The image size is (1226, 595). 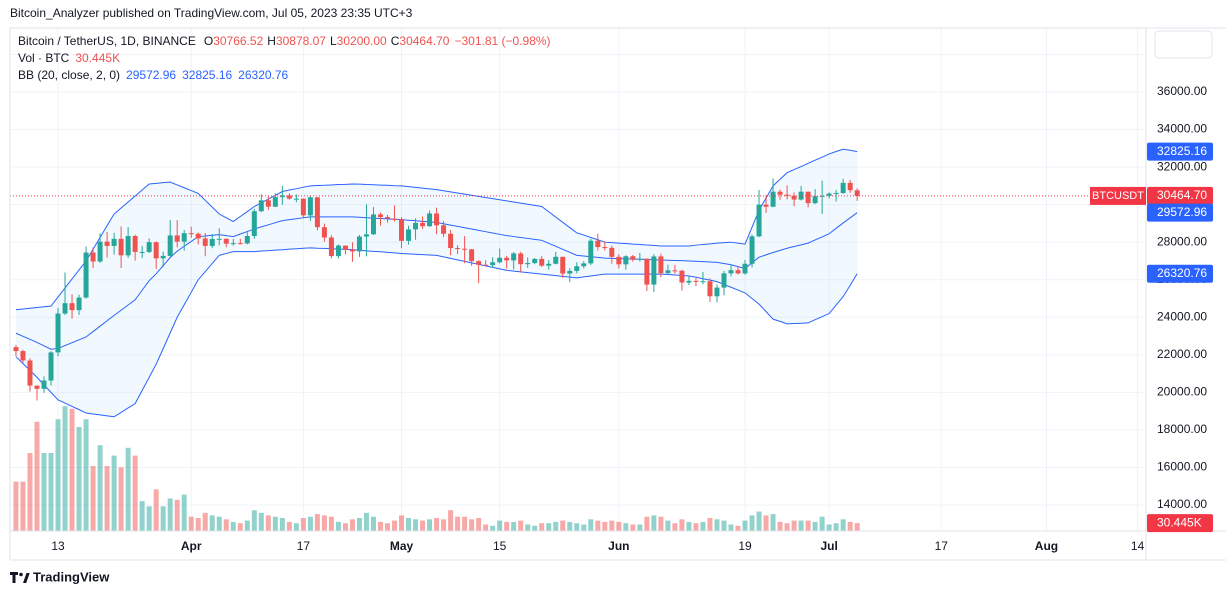 I want to click on bb-name: BB (20, close, 2, 0), so click(x=69, y=75).